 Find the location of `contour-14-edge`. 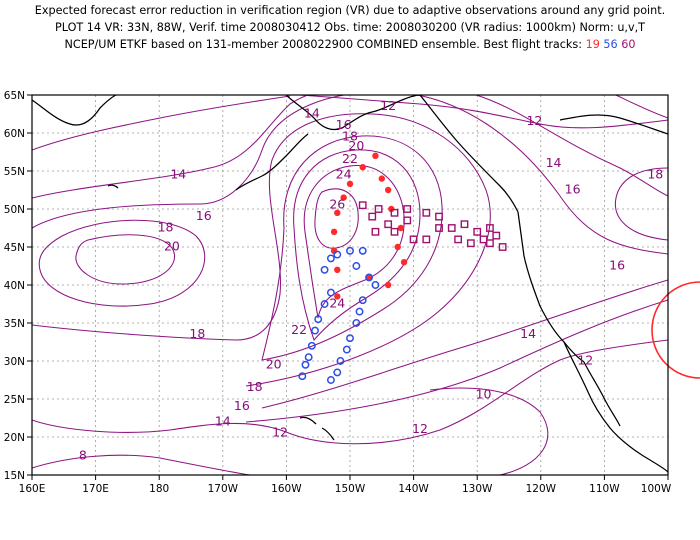

contour-14-edge is located at coordinates (161, 123).